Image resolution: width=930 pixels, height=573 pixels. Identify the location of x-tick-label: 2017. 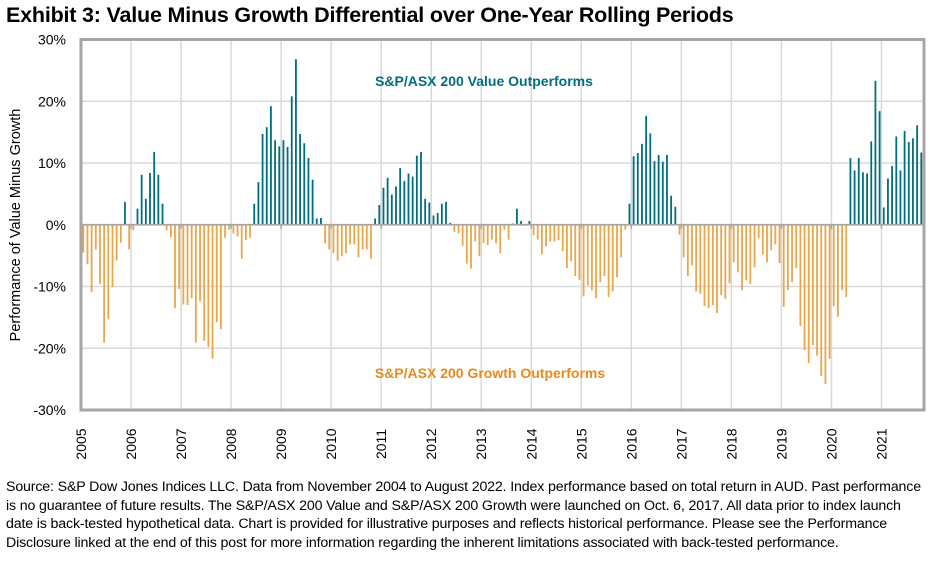
(681, 443).